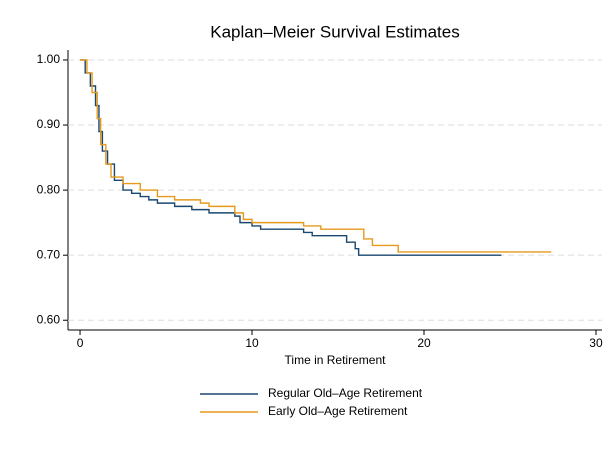  Describe the element at coordinates (338, 411) in the screenshot. I see `legend-label: Early Old–Age Retirement` at that location.